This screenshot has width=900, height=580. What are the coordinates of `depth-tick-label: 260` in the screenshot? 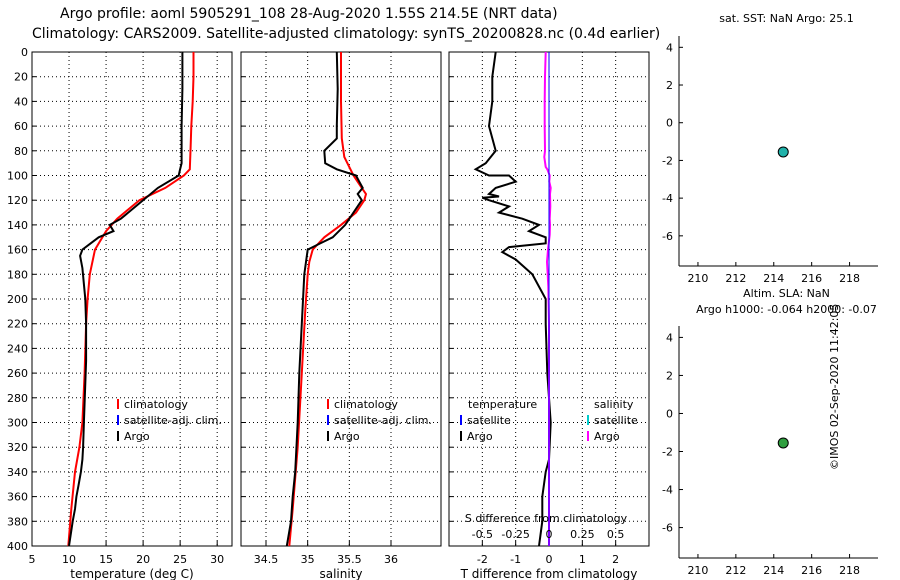 It's located at (17, 373).